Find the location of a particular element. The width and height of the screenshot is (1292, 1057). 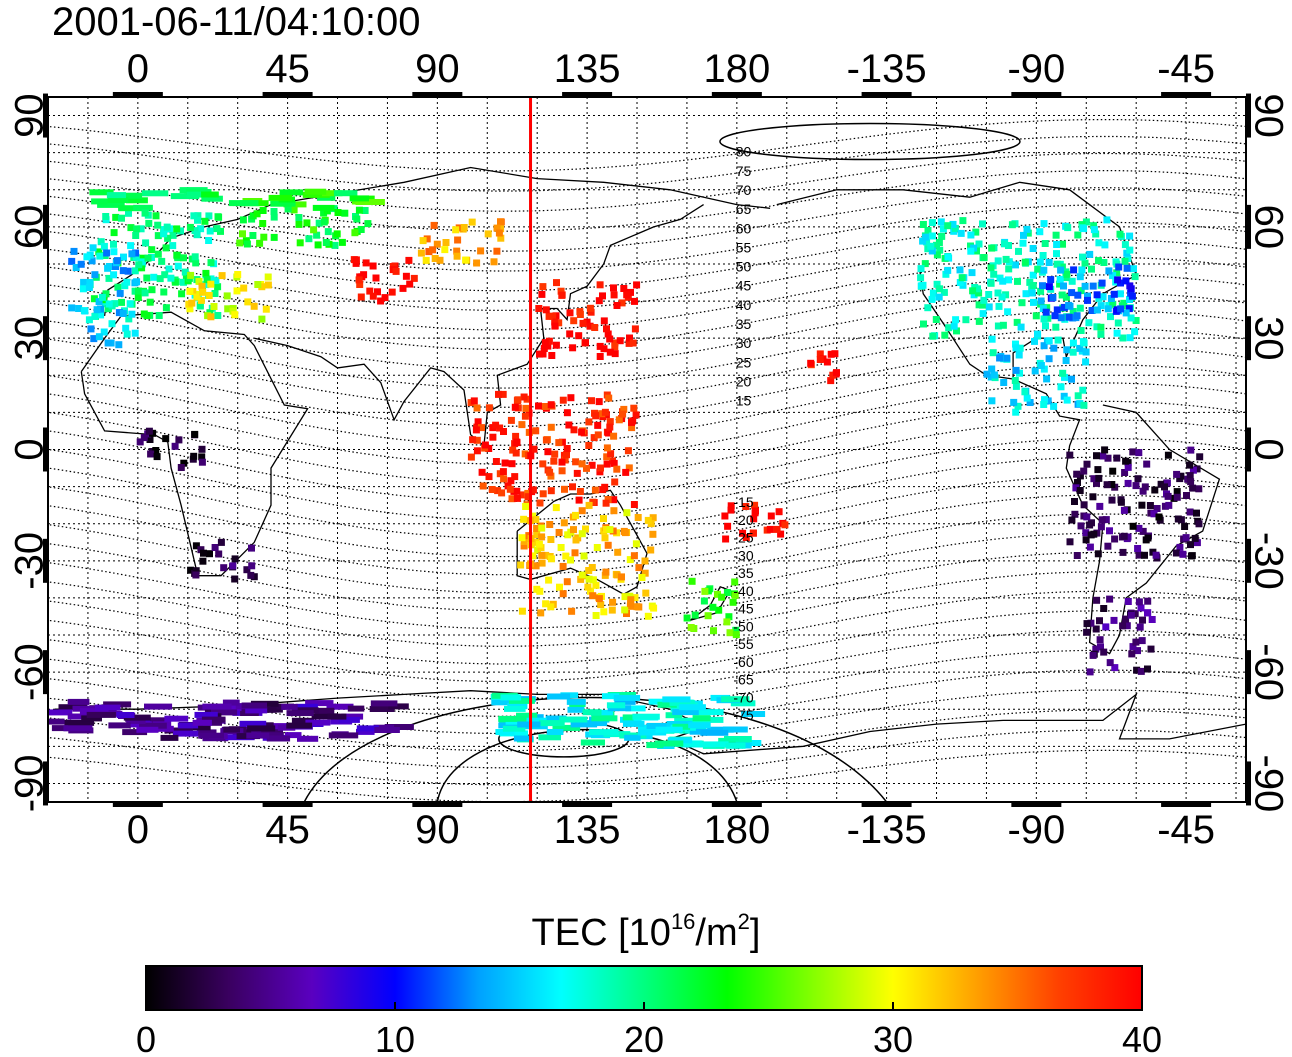

top-tick-label: -90 is located at coordinates (1036, 69).